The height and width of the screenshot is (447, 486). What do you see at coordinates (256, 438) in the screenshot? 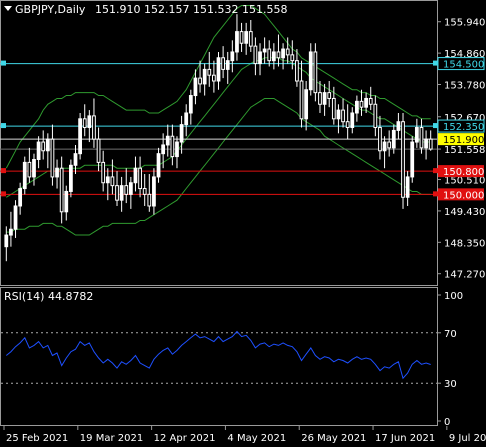
I see `time-tick-label: 4 May 2021` at bounding box center [256, 438].